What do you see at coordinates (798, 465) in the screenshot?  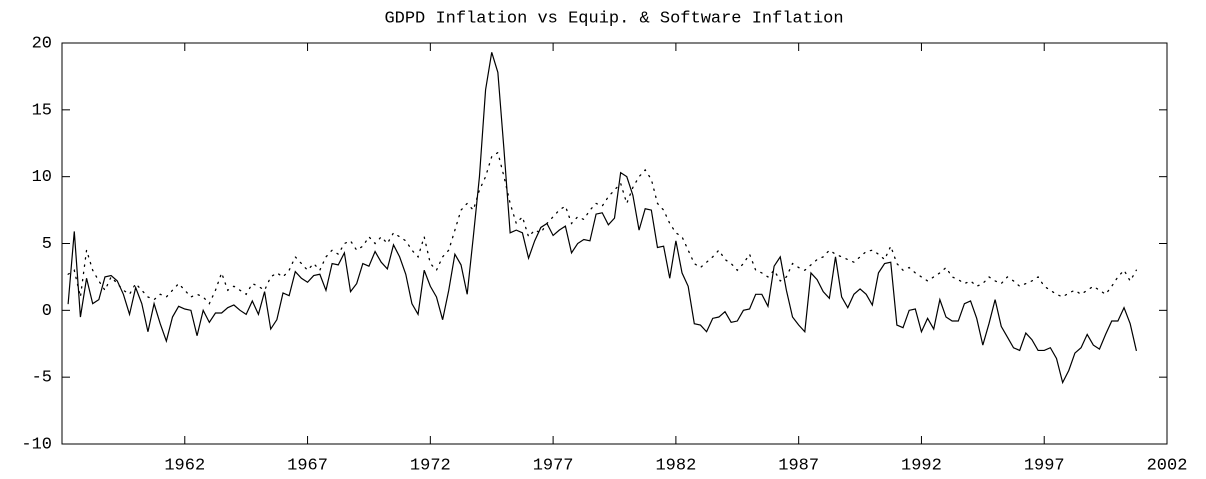 I see `x-tick-label: 1987` at bounding box center [798, 465].